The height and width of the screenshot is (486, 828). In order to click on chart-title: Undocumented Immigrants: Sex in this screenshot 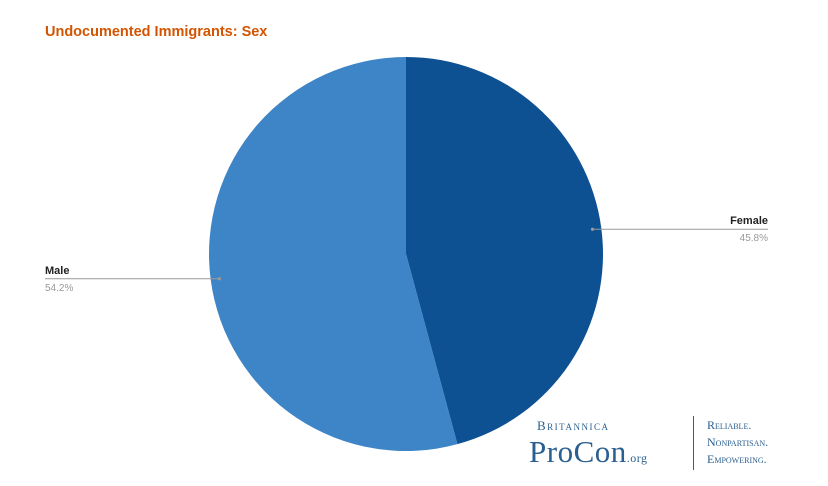, I will do `click(156, 32)`.